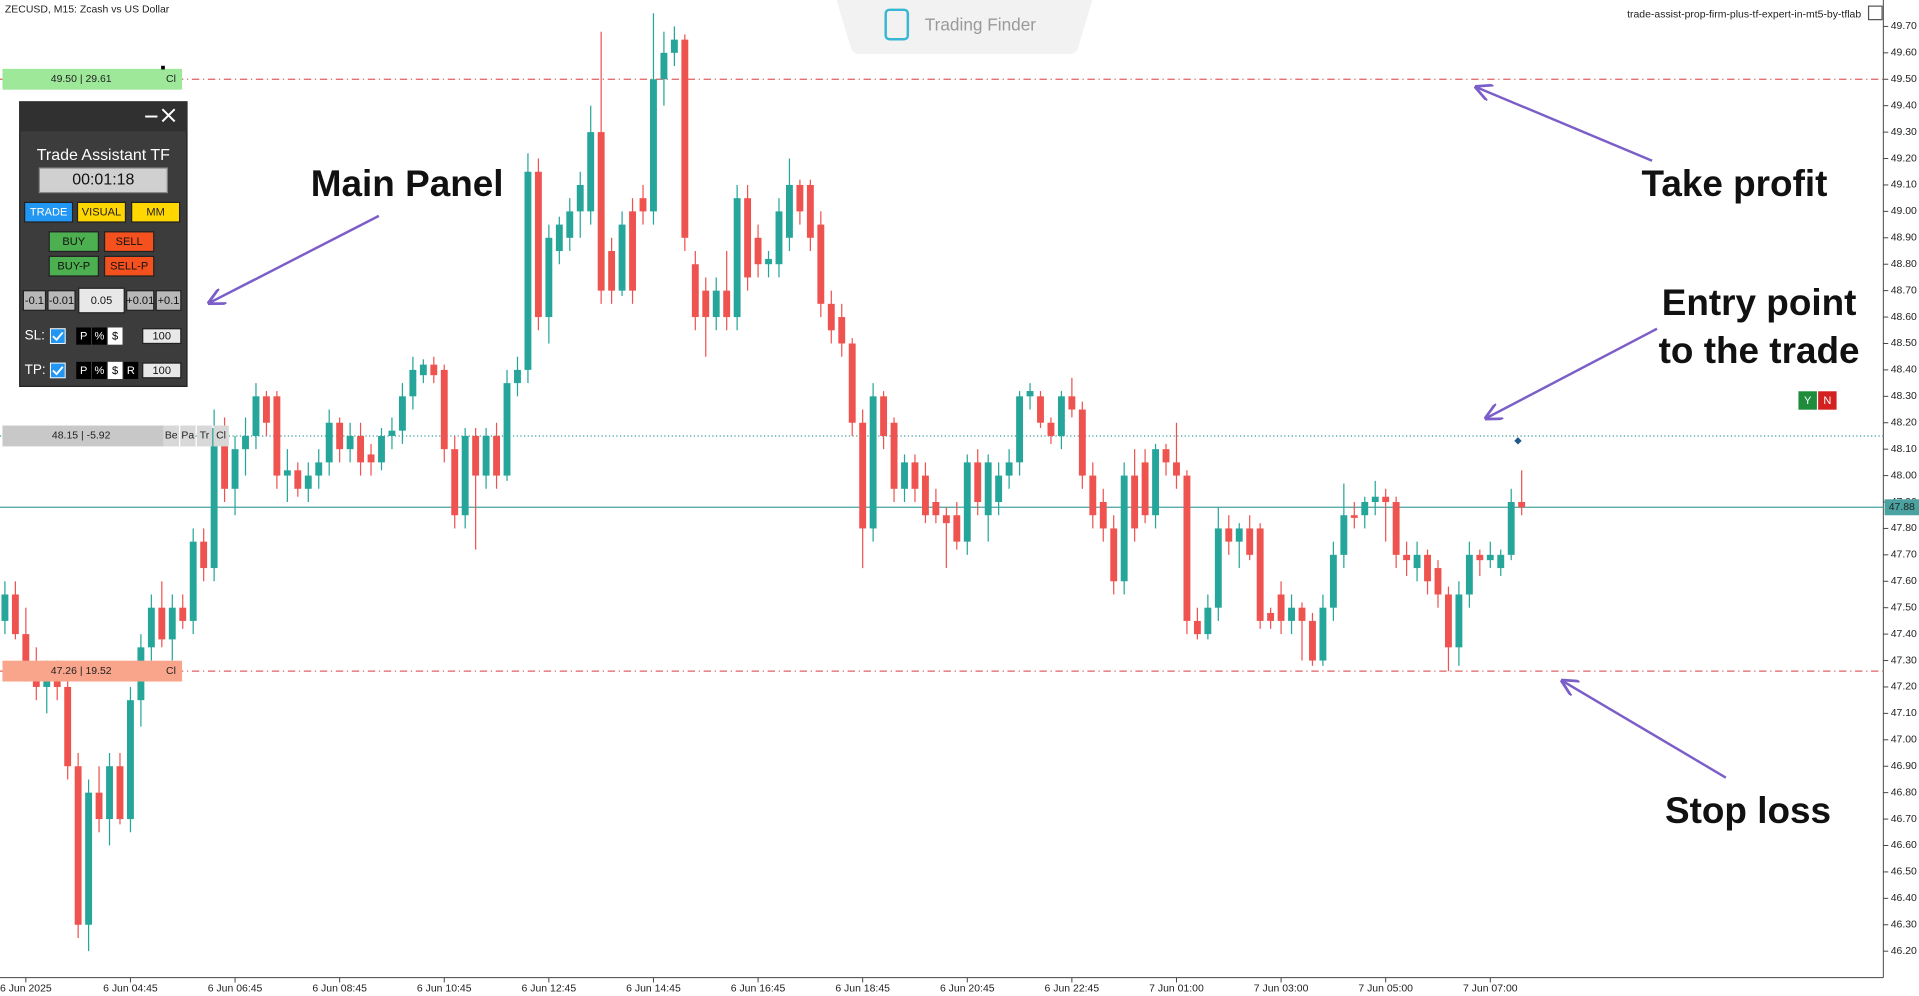 Image resolution: width=1919 pixels, height=996 pixels. What do you see at coordinates (981, 24) in the screenshot?
I see `watermark-text: Trading Finder` at bounding box center [981, 24].